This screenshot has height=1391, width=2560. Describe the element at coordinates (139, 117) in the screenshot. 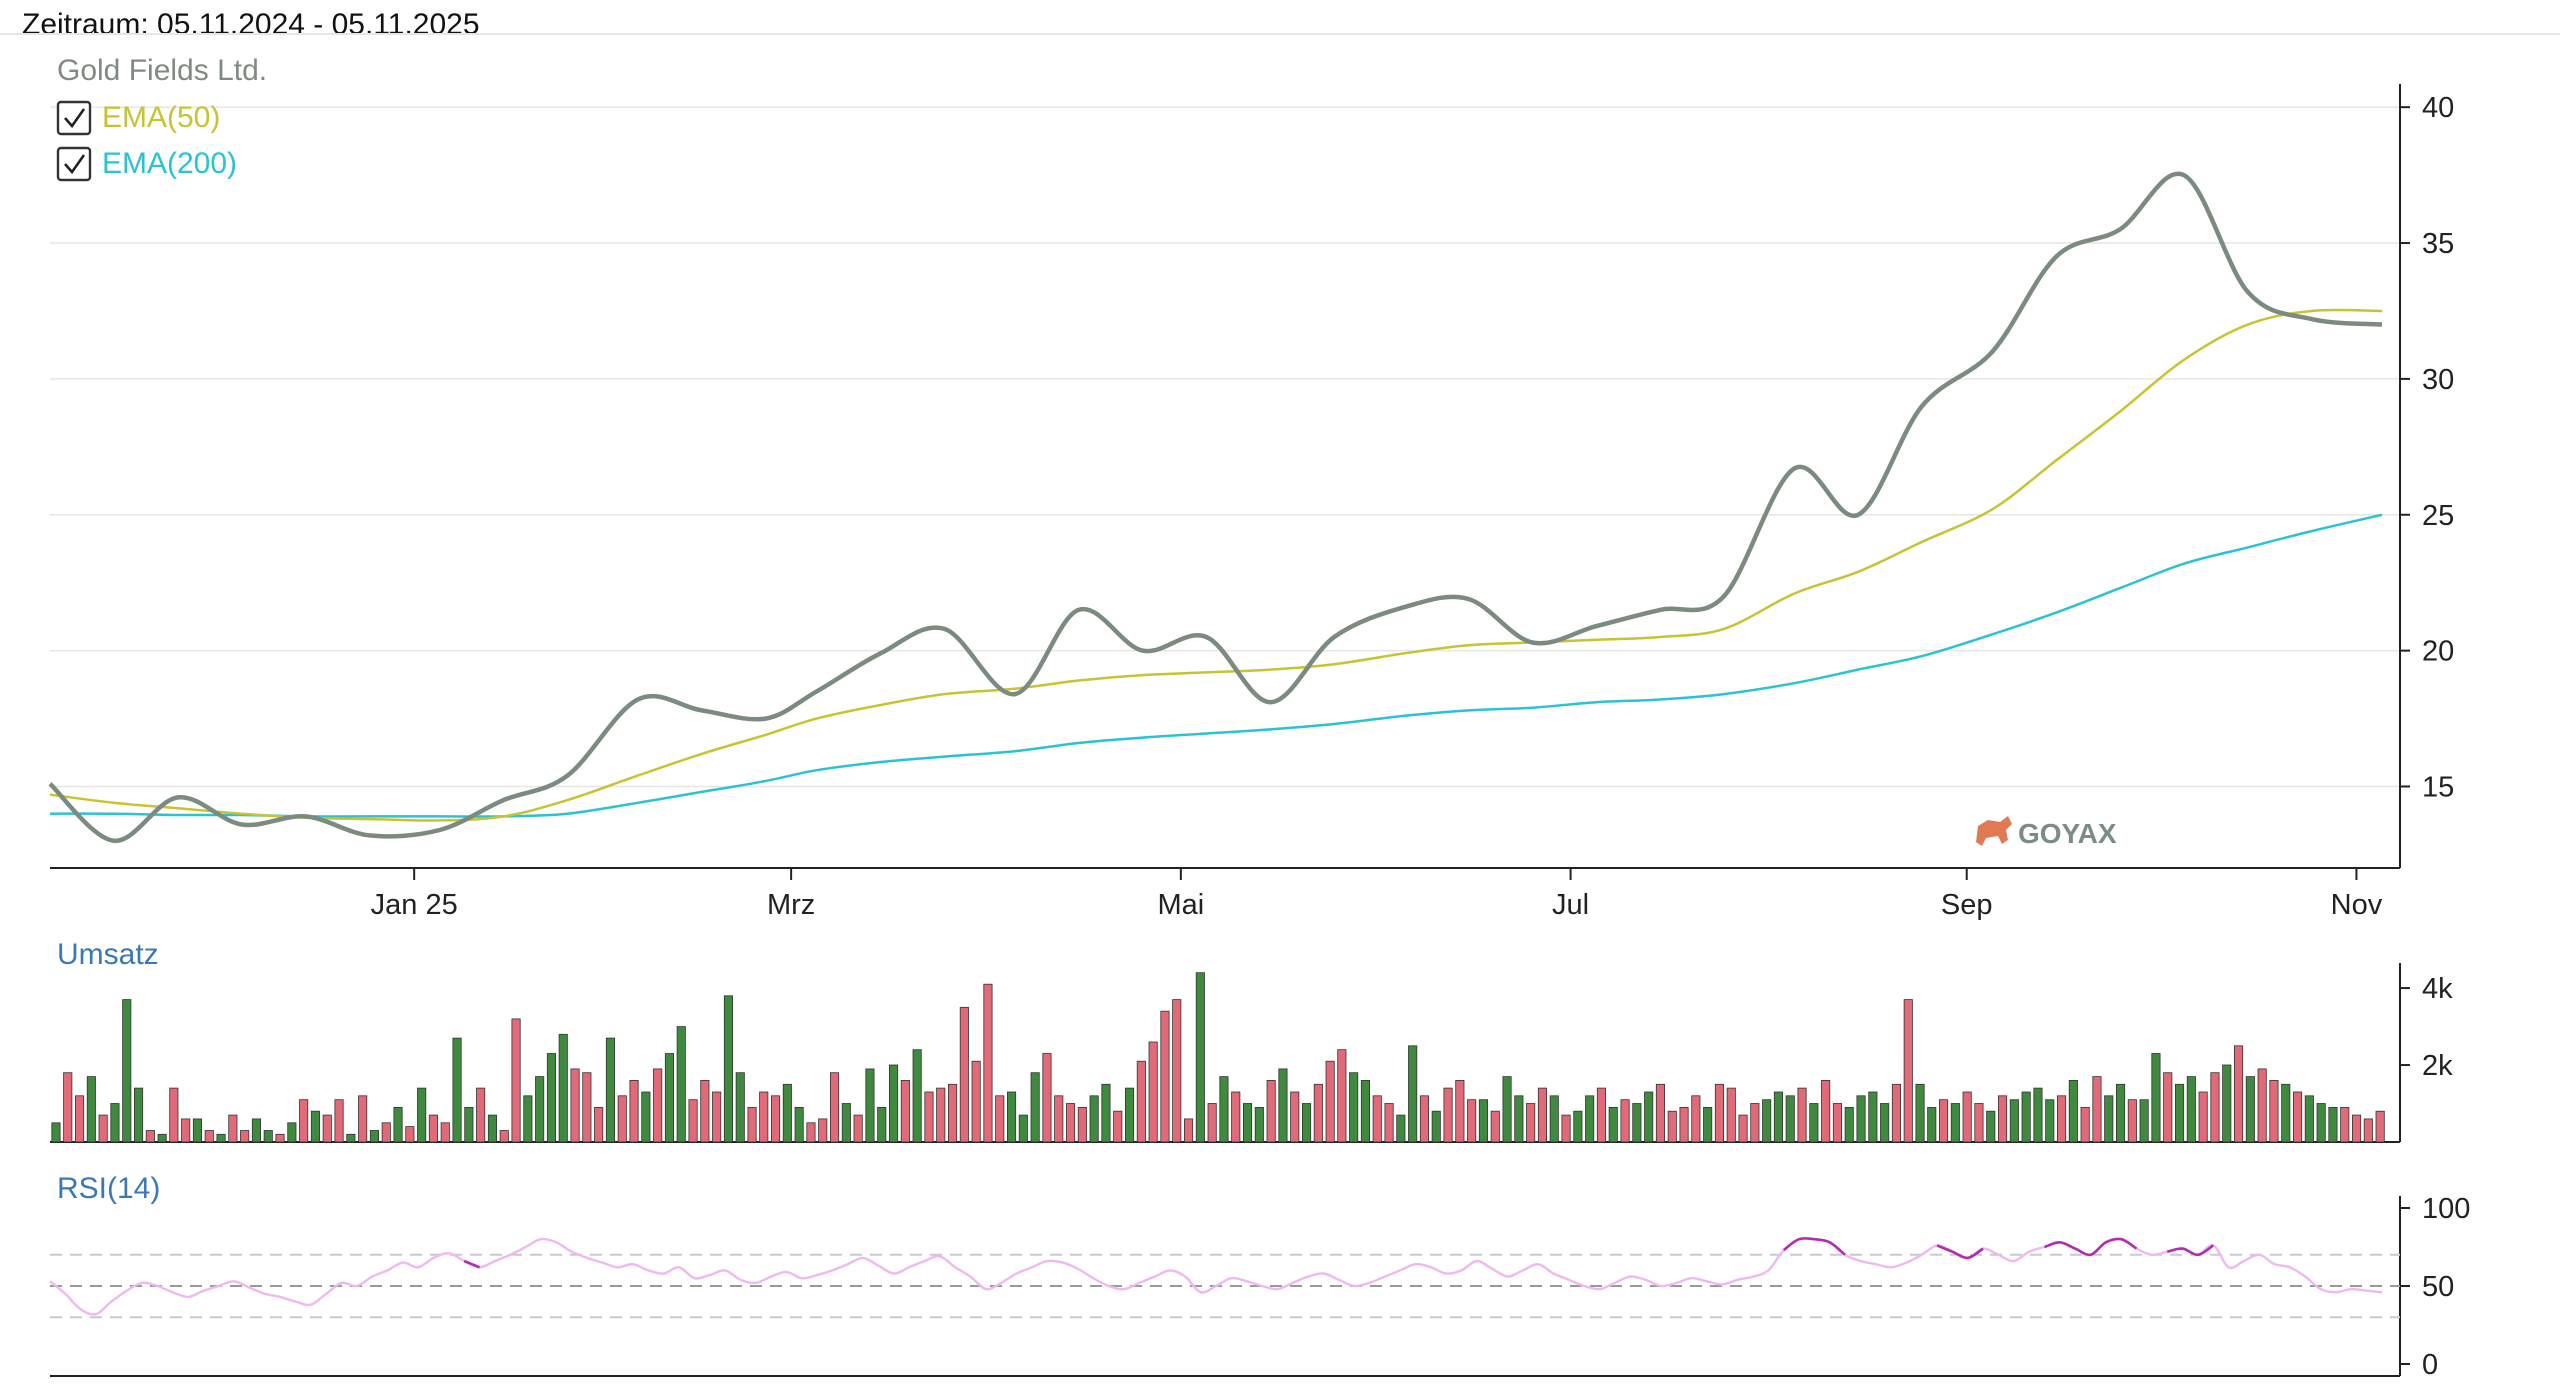

I see `legend-ema50: EMA(50)` at that location.